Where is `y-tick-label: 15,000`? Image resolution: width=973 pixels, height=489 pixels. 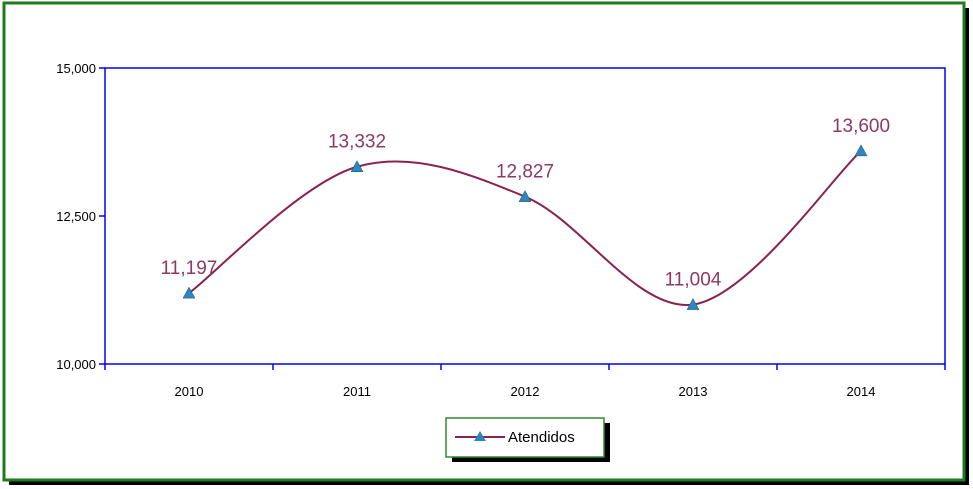 y-tick-label: 15,000 is located at coordinates (76, 68).